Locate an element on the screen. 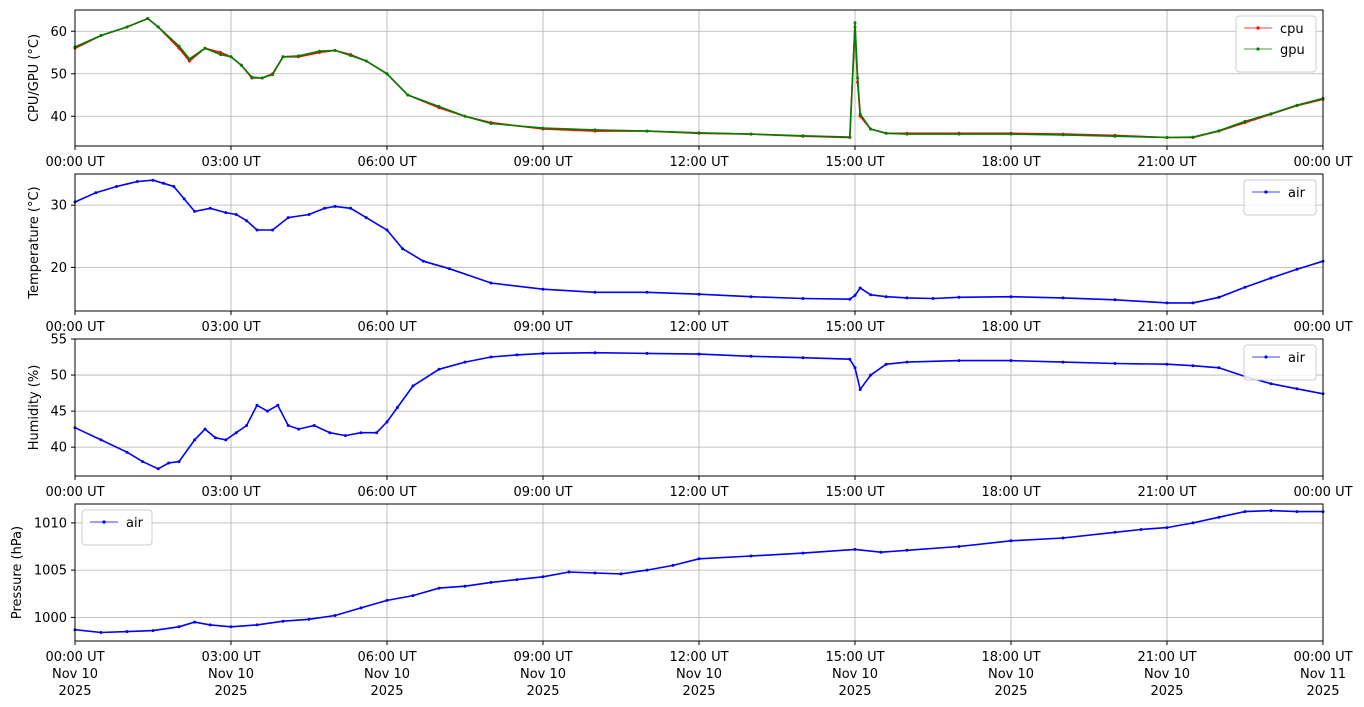 This screenshot has width=1364, height=707. y-tick-label: 50 is located at coordinates (58, 74).